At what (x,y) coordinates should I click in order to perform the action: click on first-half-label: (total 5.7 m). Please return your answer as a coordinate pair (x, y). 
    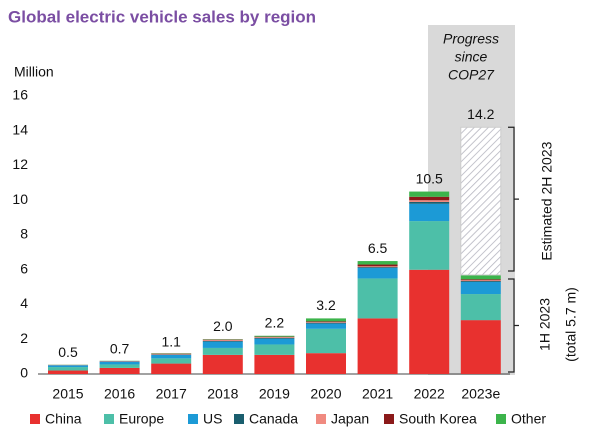
    Looking at the image, I should click on (571, 324).